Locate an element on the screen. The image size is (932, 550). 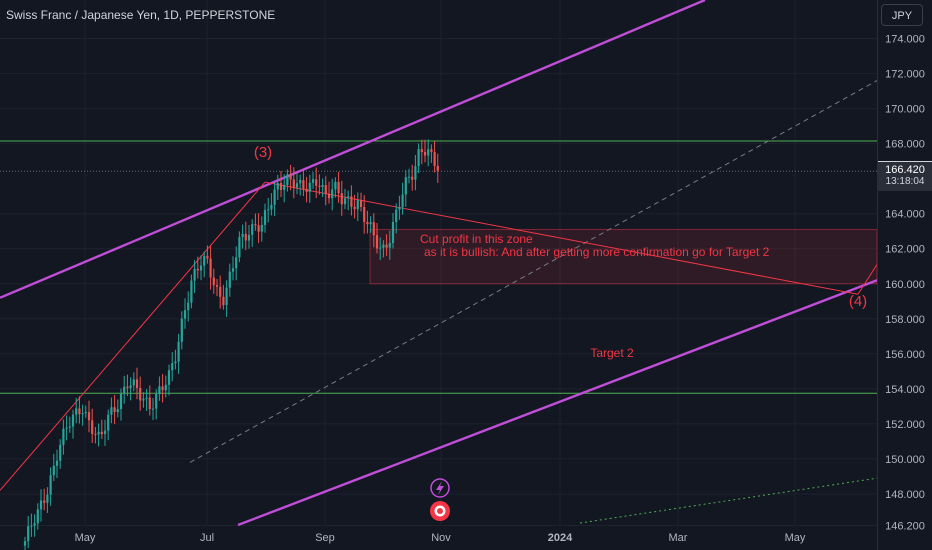
currency-button: JPY is located at coordinates (902, 15).